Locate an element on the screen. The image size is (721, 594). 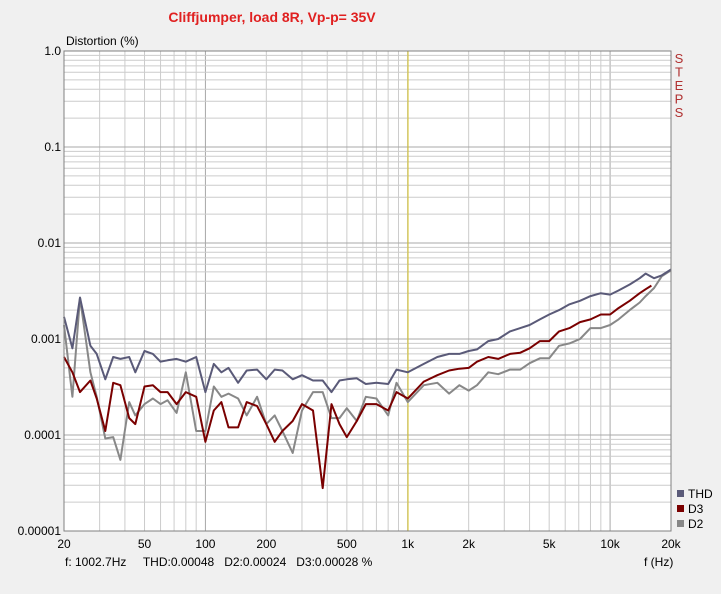
y-tick-label: 0.00001 is located at coordinates (40, 531).